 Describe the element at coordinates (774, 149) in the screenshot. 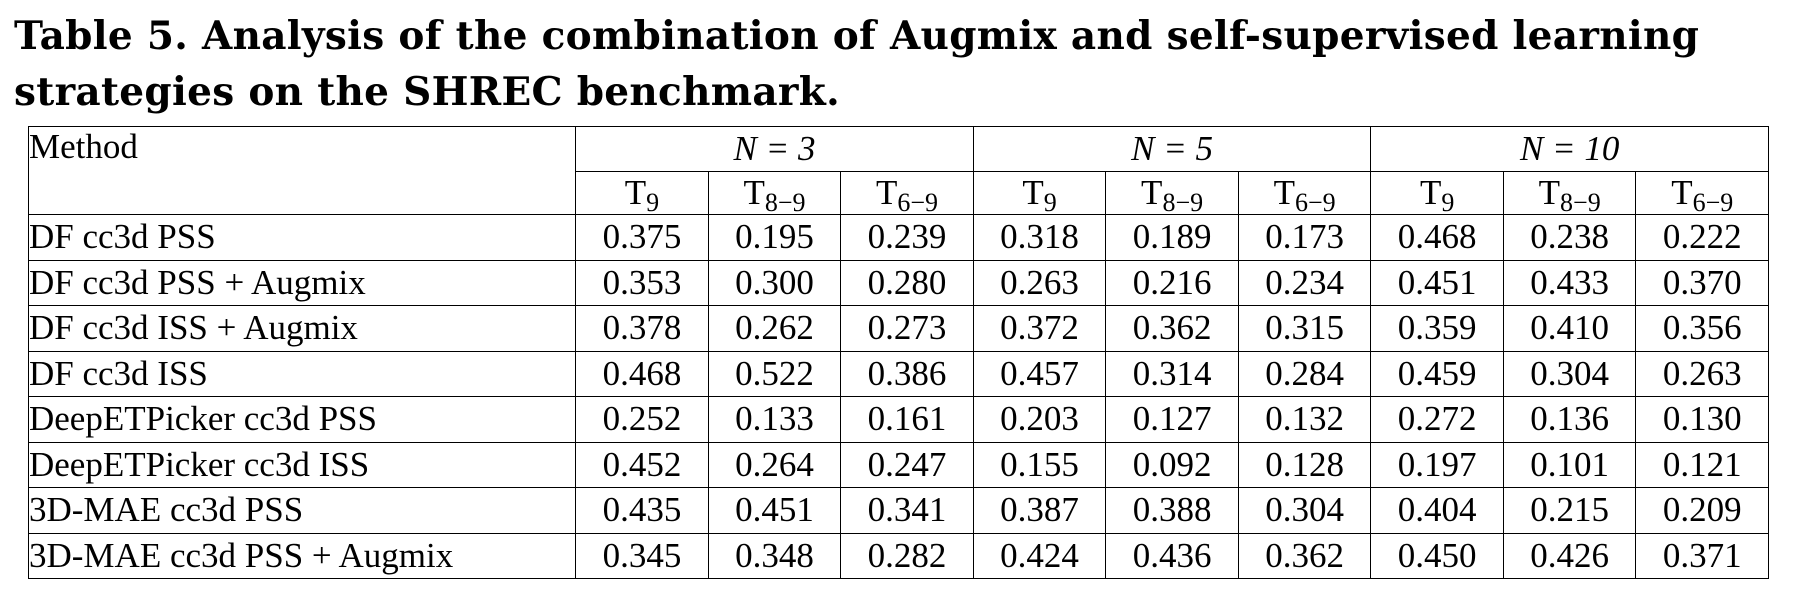

I see `group-header-n3: N = 3` at that location.